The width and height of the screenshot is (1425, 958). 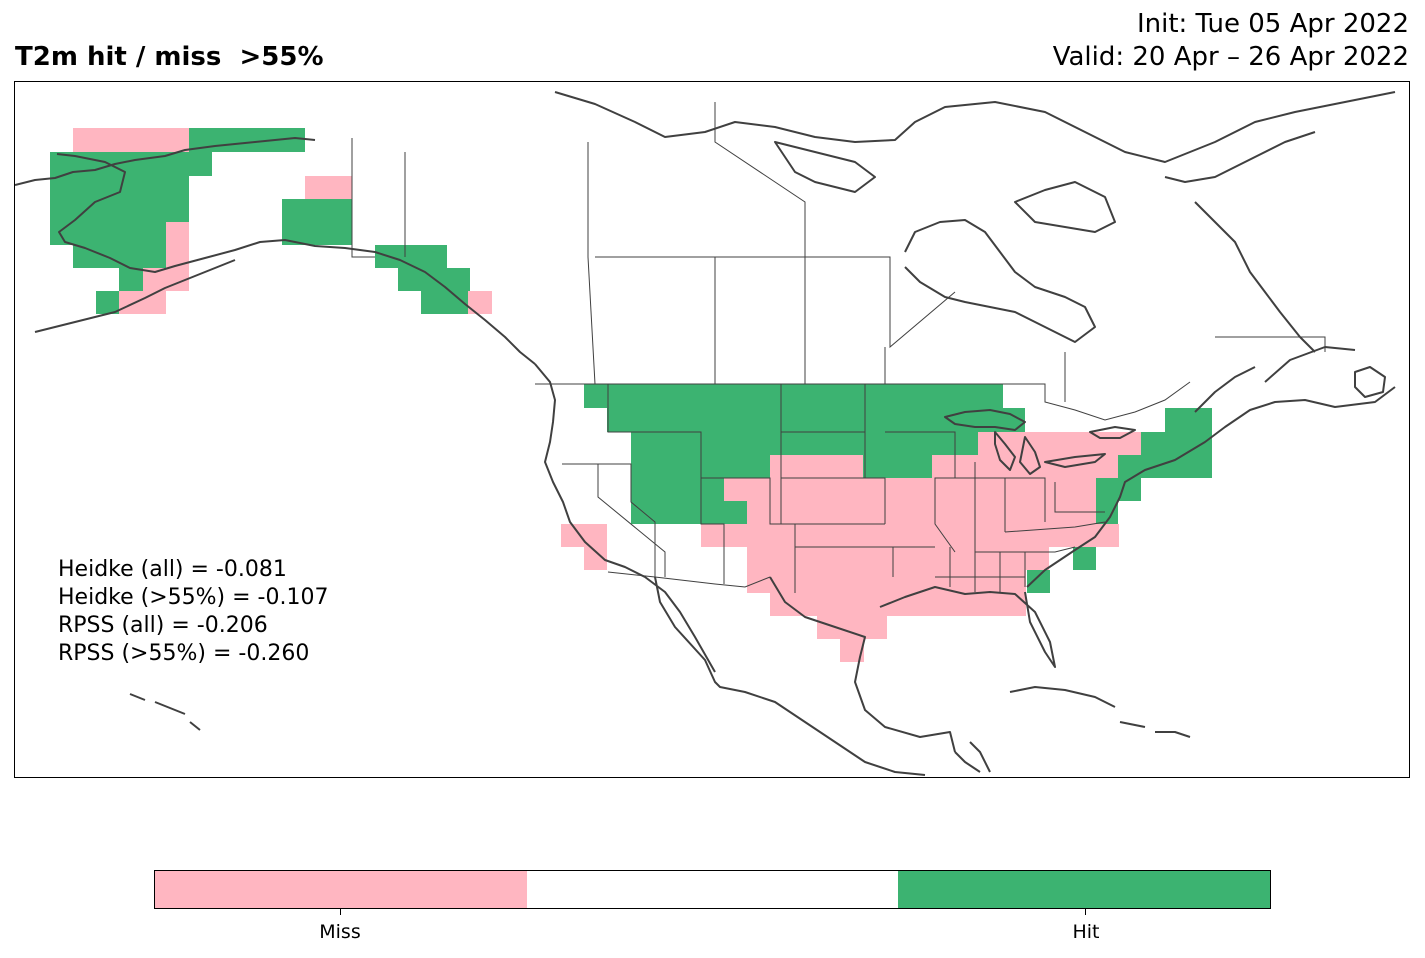 I want to click on rpss-55: RPSS (>55%) = -0.260, so click(x=184, y=653).